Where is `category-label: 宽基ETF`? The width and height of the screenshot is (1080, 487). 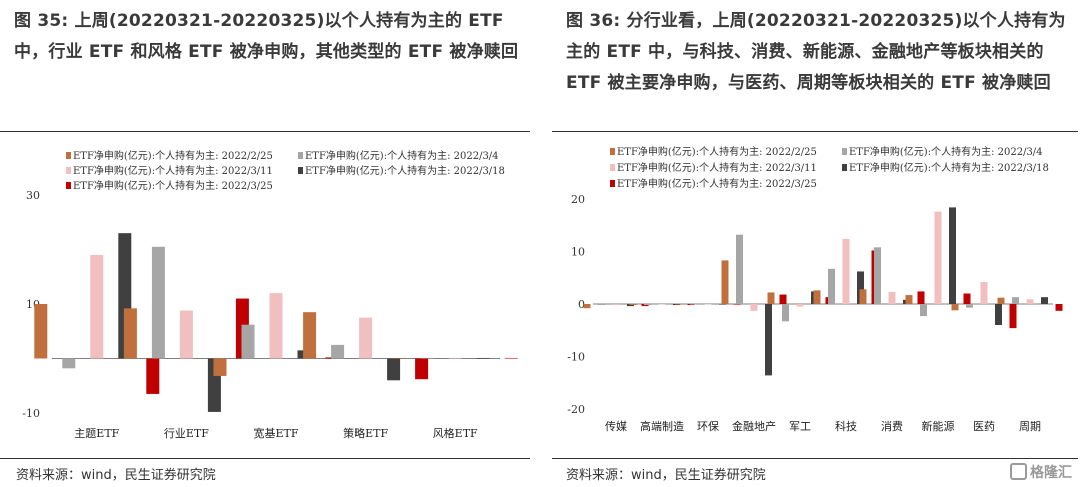
category-label: 宽基ETF is located at coordinates (276, 433).